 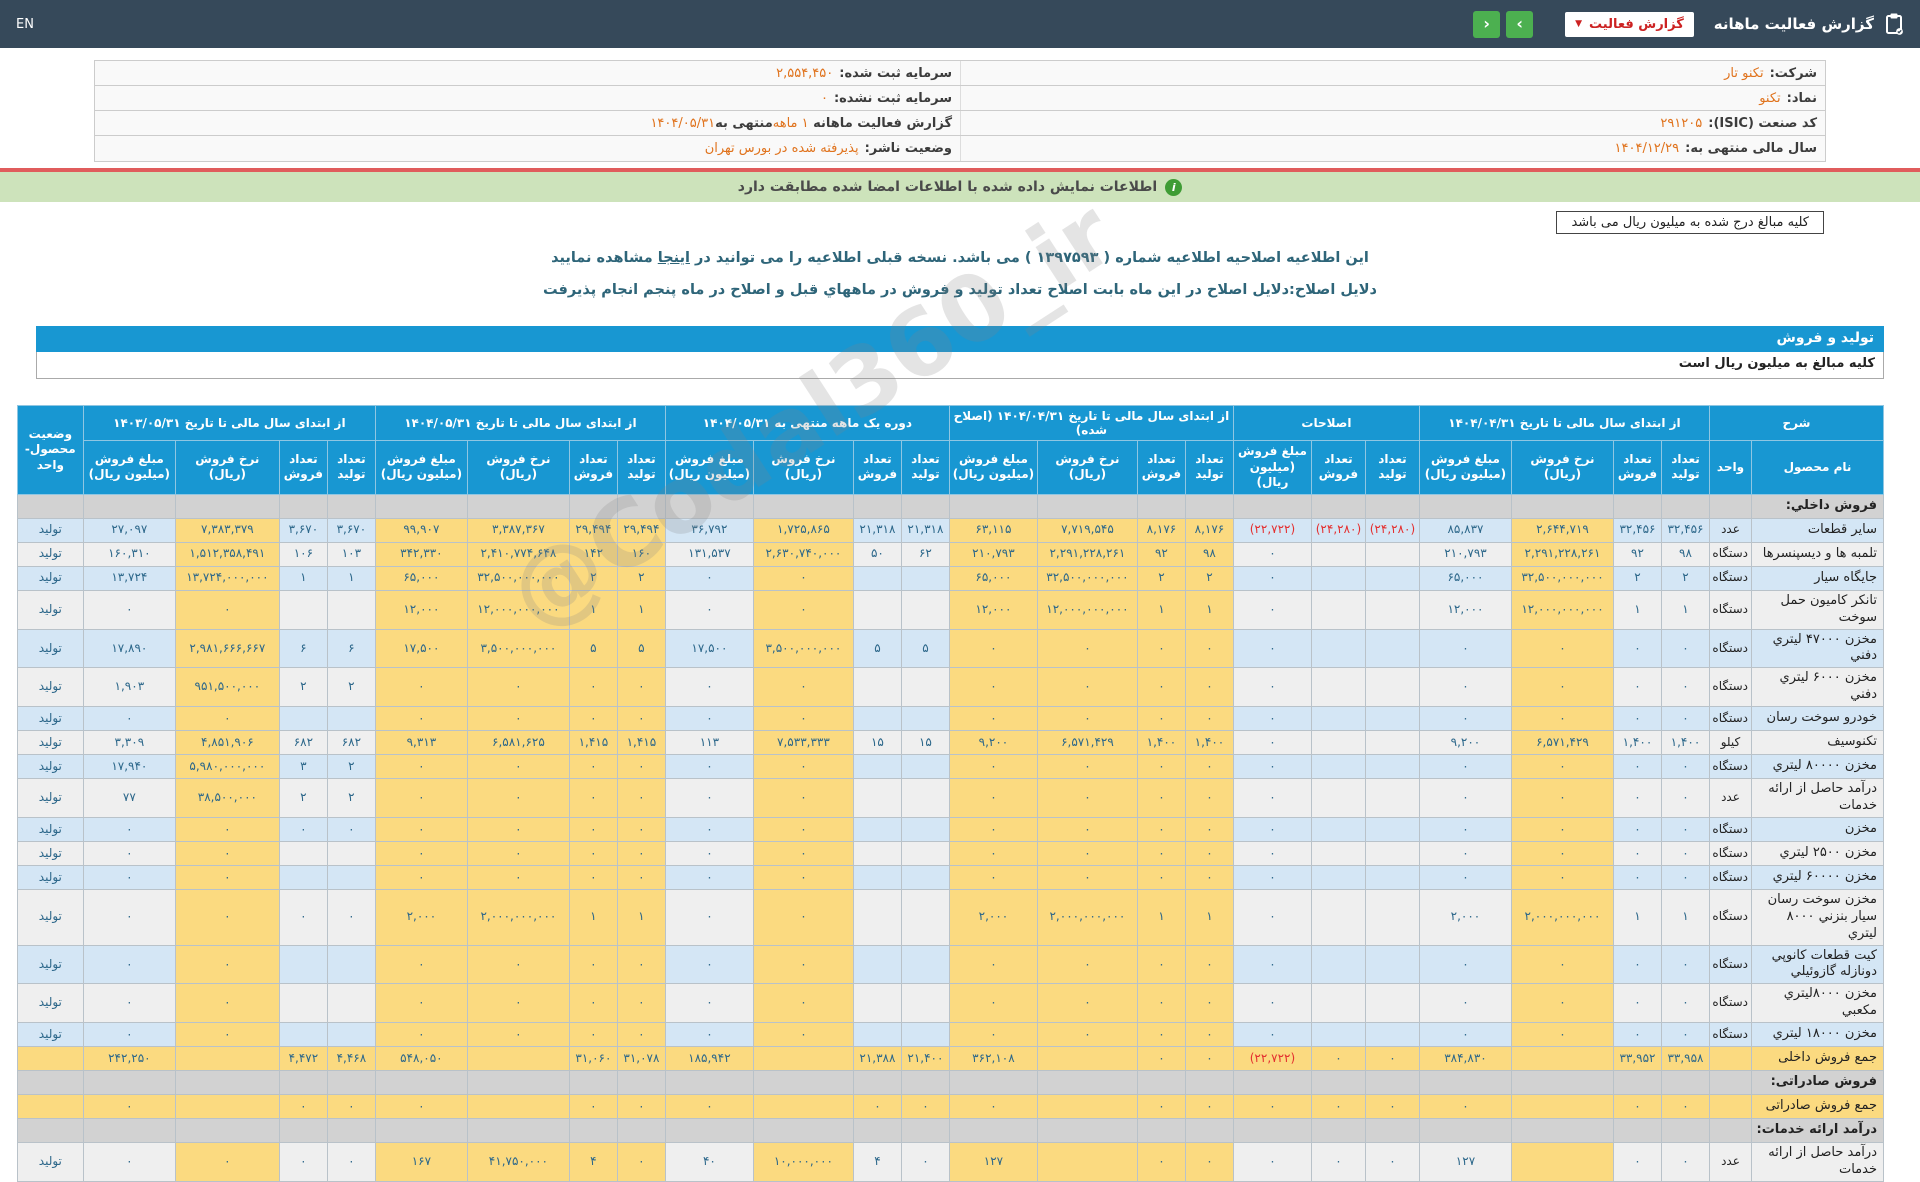 I want to click on status-column-header: وضعیت محصول-واحد, so click(x=50, y=450).